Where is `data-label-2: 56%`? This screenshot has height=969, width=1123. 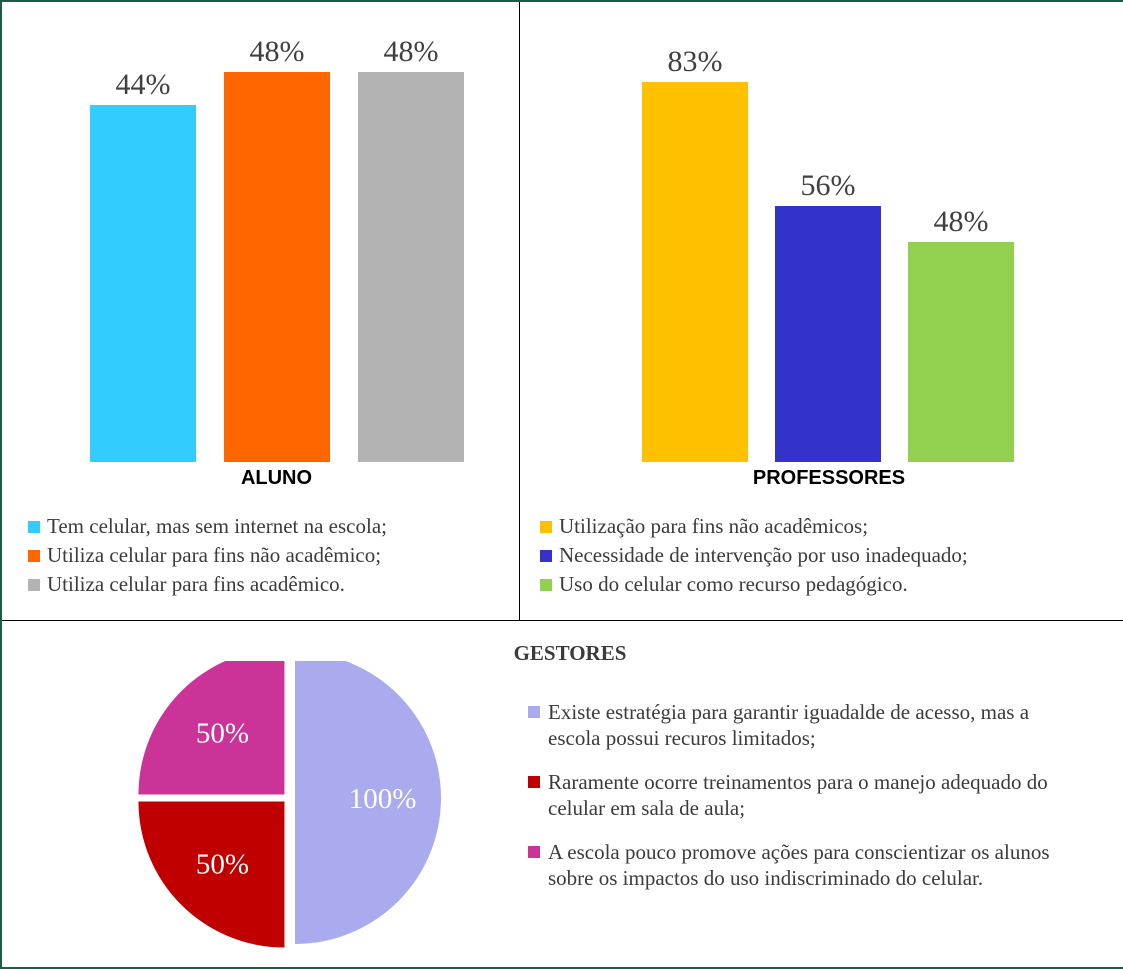
data-label-2: 56% is located at coordinates (828, 185).